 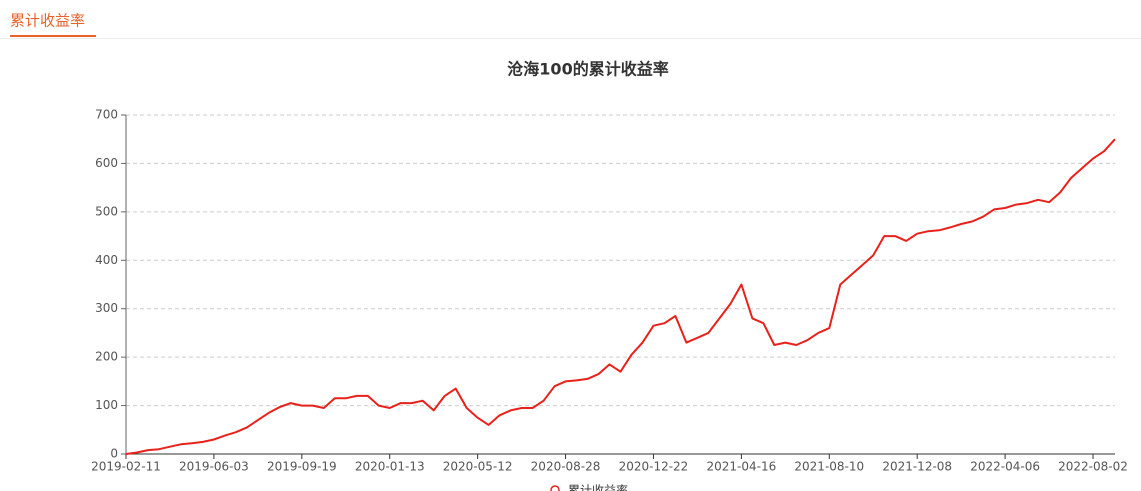 I want to click on chart-title: 沧海100的累计收益率, so click(x=587, y=69).